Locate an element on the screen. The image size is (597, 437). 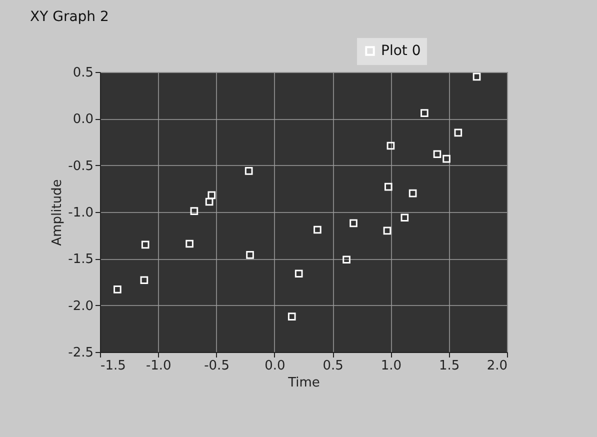
y-tick-label: -2.5 is located at coordinates (81, 353).